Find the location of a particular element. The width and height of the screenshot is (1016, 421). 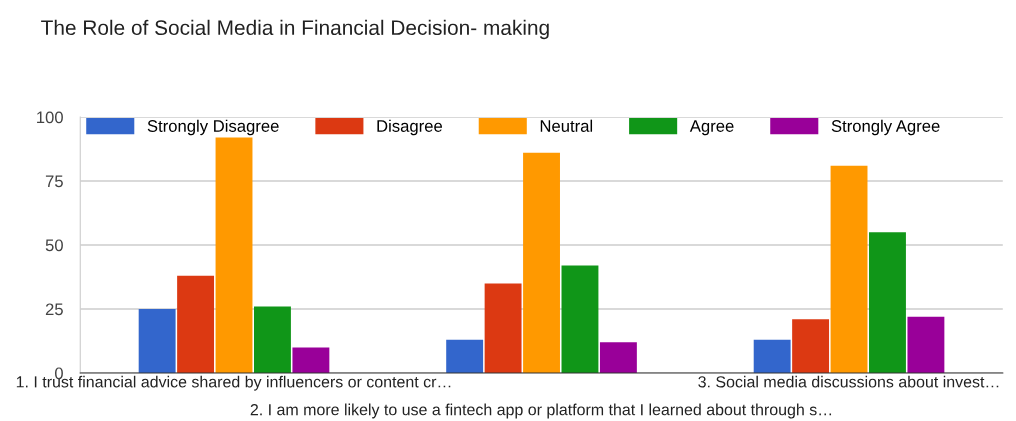

legend-label: Agree is located at coordinates (711, 128).